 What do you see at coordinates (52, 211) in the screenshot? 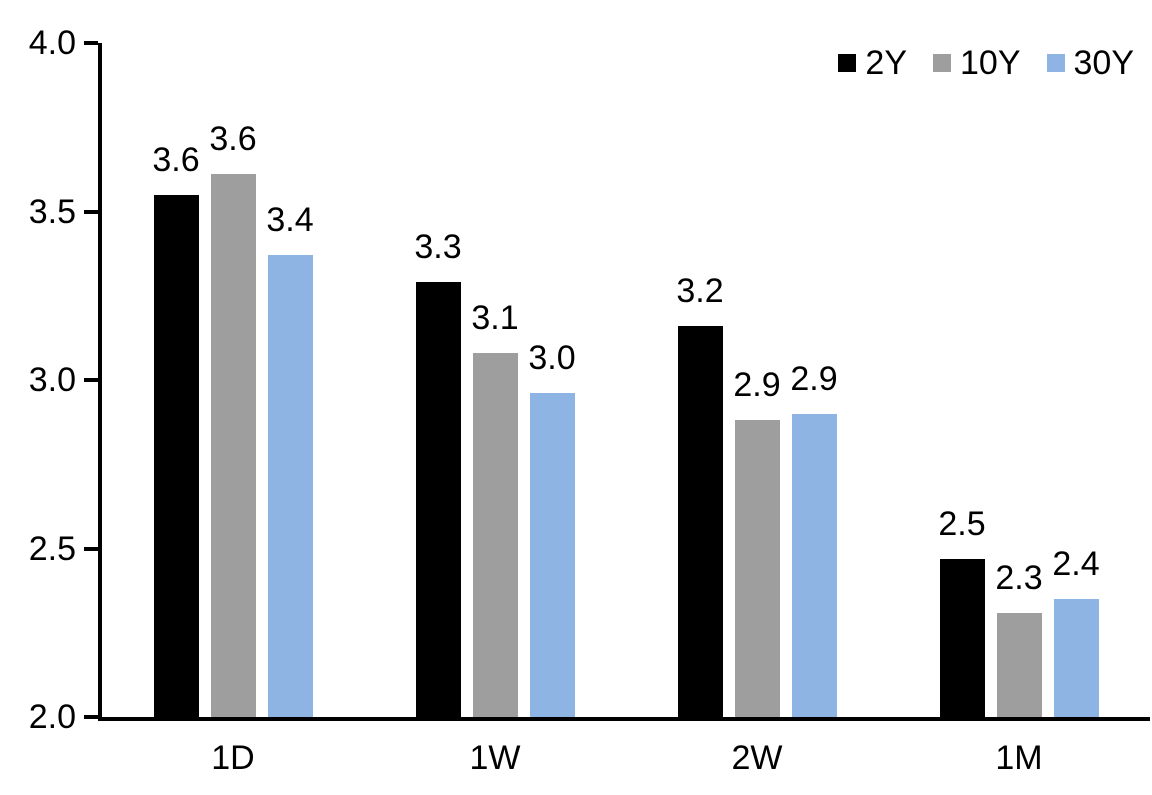
I see `y-tick-label: 3.5` at bounding box center [52, 211].